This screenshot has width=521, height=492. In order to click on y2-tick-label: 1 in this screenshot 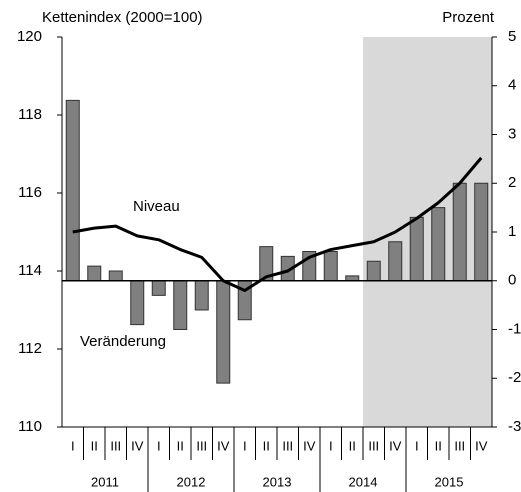, I will do `click(512, 231)`.